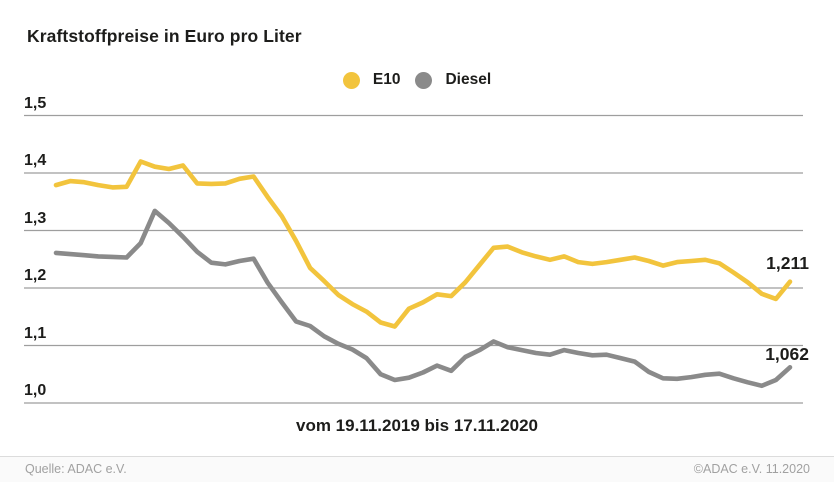 Image resolution: width=834 pixels, height=482 pixels. What do you see at coordinates (76, 468) in the screenshot?
I see `source-text: Quelle: ADAC e.V.` at bounding box center [76, 468].